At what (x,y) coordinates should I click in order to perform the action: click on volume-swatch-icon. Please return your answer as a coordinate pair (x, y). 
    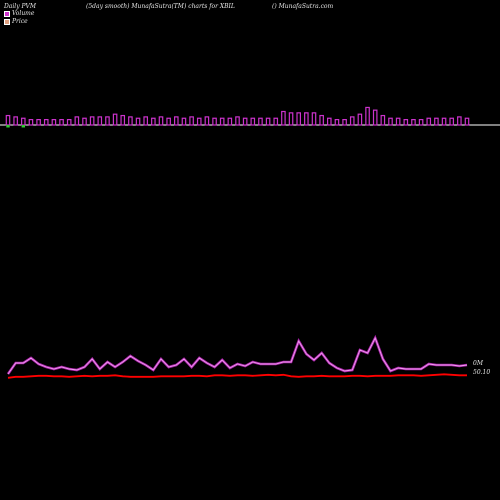
    Looking at the image, I should click on (7, 13).